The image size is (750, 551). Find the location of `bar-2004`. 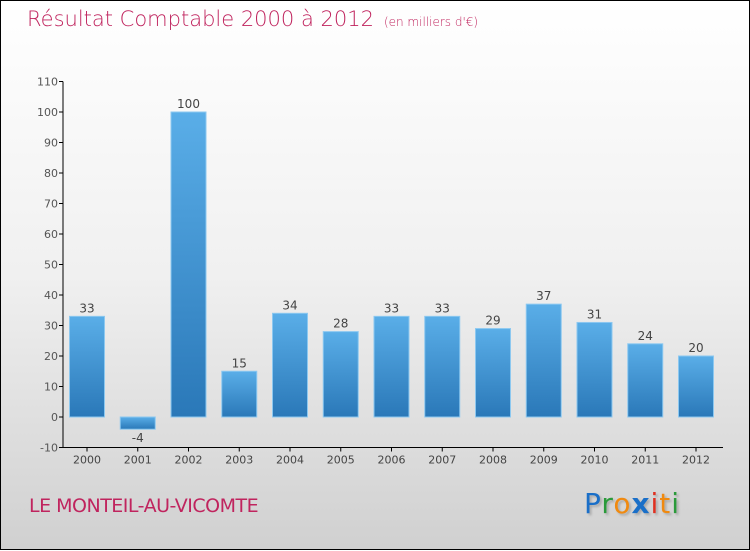

bar-2004 is located at coordinates (290, 365).